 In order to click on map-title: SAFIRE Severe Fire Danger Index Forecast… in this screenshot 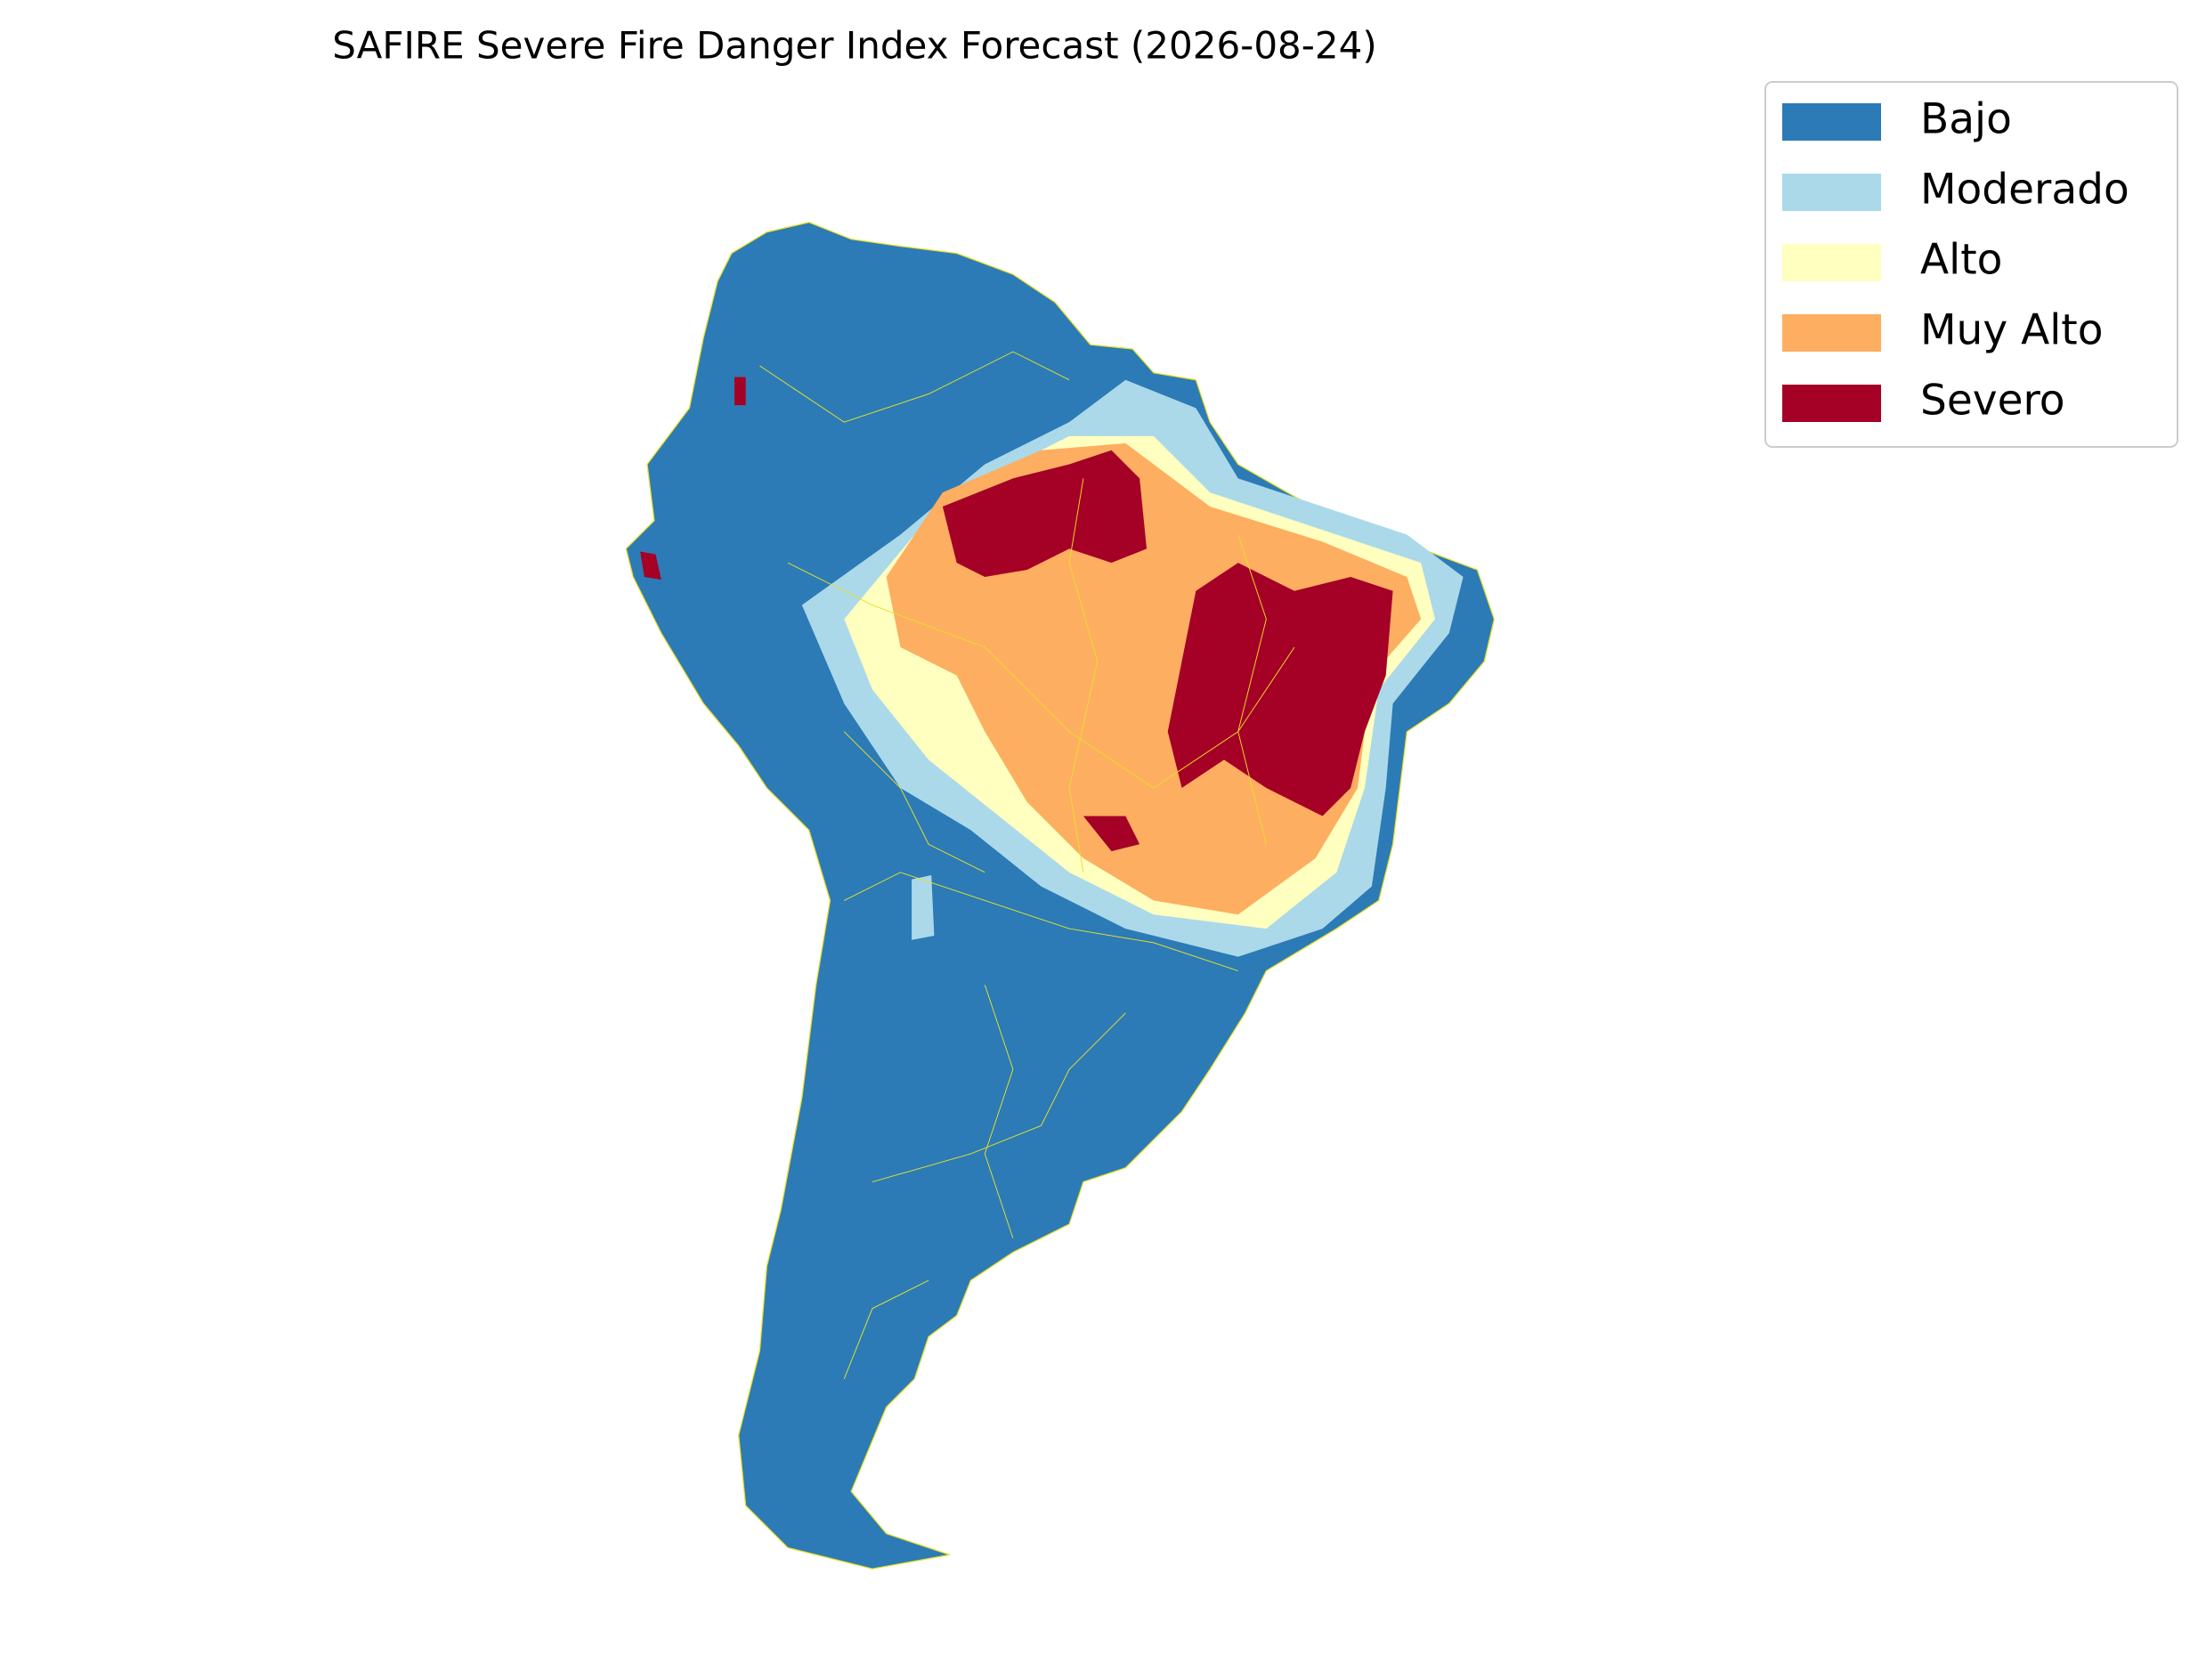, I will do `click(854, 46)`.